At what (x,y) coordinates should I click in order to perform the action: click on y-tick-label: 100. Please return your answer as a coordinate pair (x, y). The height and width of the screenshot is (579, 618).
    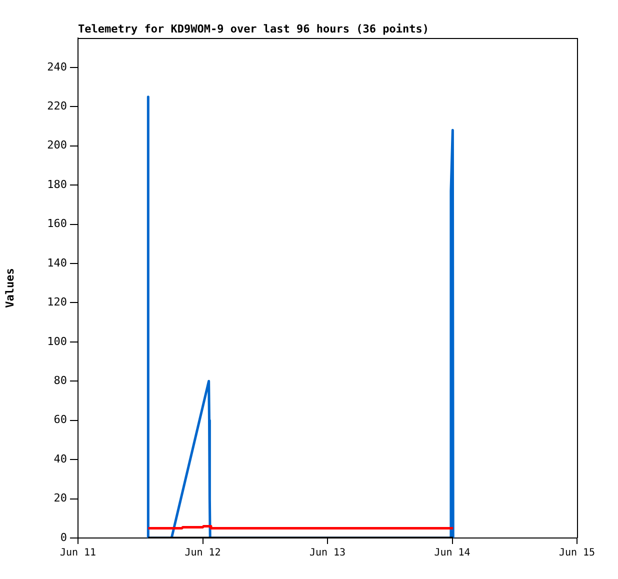
    Looking at the image, I should click on (57, 341).